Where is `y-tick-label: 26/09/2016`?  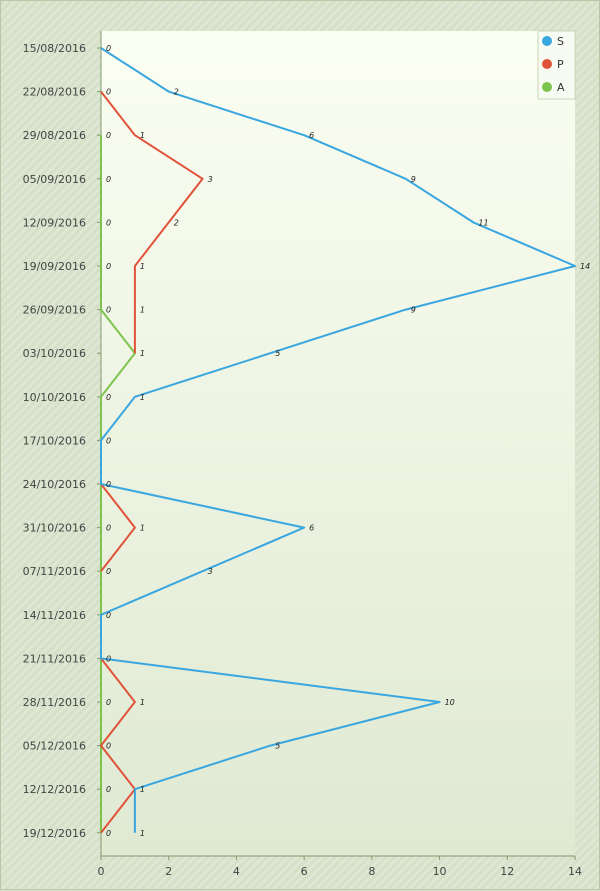
y-tick-label: 26/09/2016 is located at coordinates (54, 310).